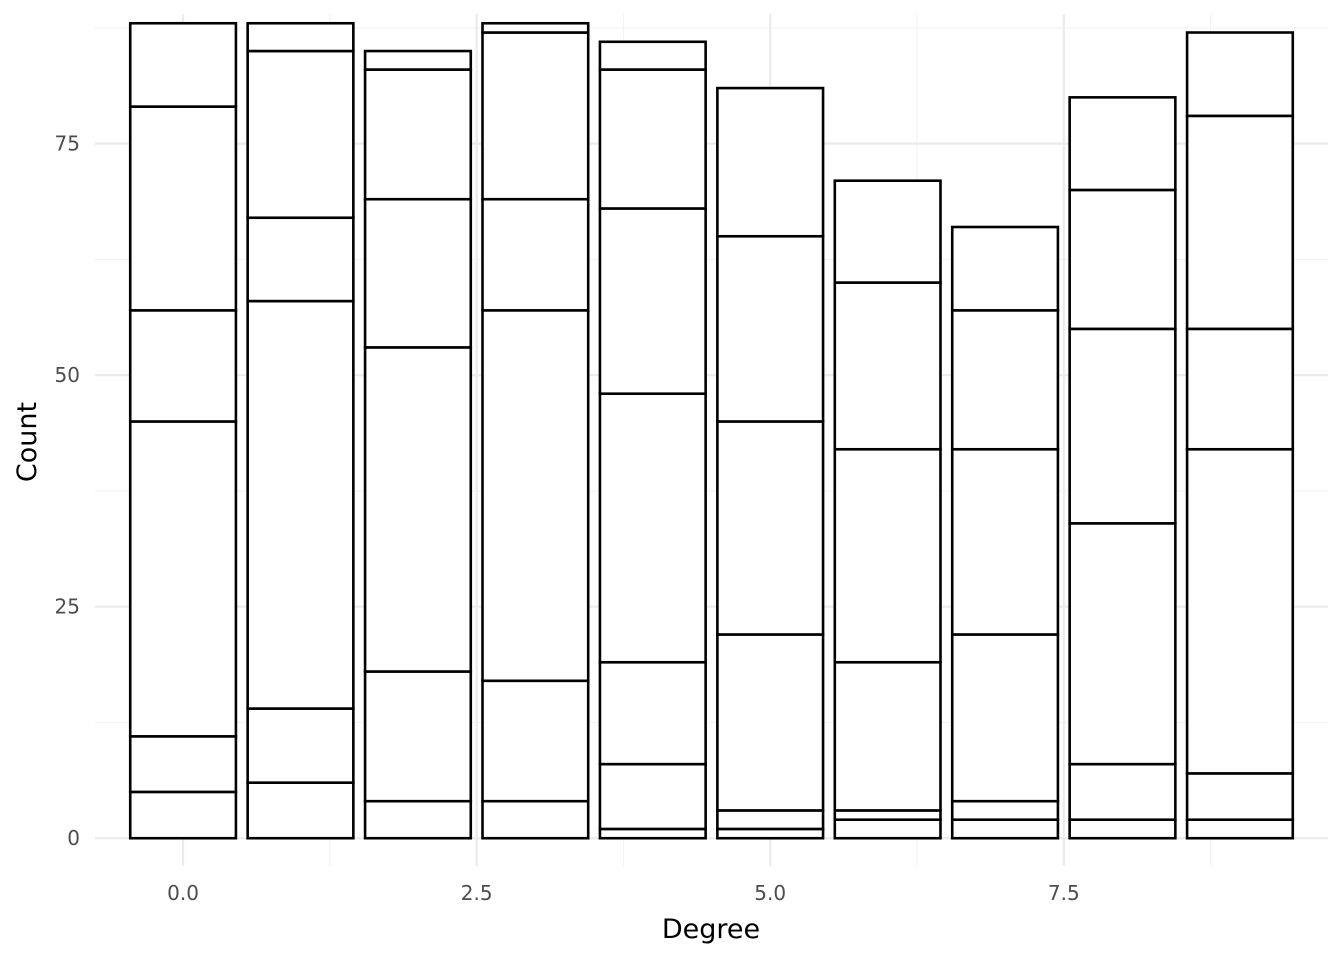 The height and width of the screenshot is (960, 1344). Describe the element at coordinates (477, 893) in the screenshot. I see `x-tick-label: 2.5` at that location.